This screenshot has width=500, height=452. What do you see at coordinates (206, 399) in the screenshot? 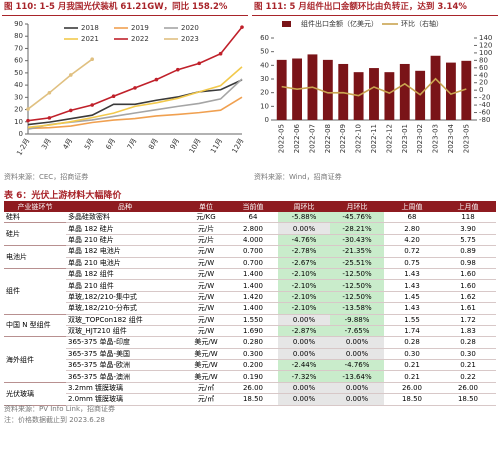
I see `cell: 元/㎡` at bounding box center [206, 399].